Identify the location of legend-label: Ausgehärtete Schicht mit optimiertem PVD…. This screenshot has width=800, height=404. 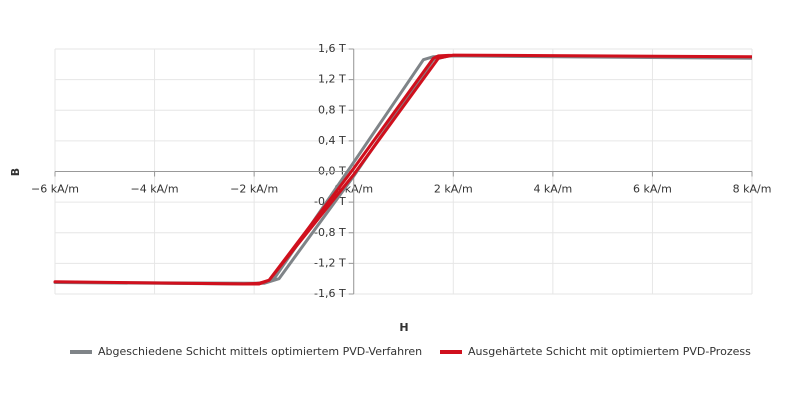
(609, 351).